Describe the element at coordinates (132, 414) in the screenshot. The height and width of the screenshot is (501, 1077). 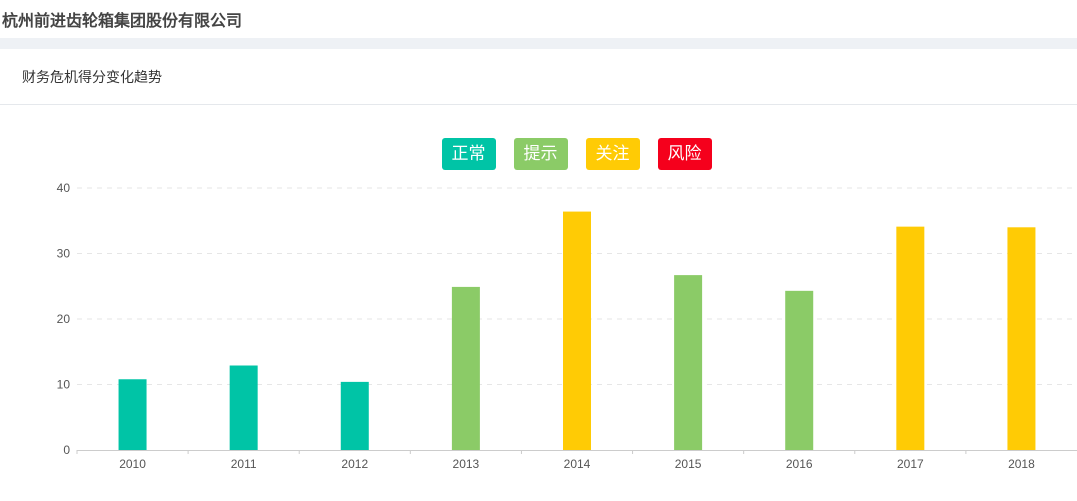
I see `bar-2010` at that location.